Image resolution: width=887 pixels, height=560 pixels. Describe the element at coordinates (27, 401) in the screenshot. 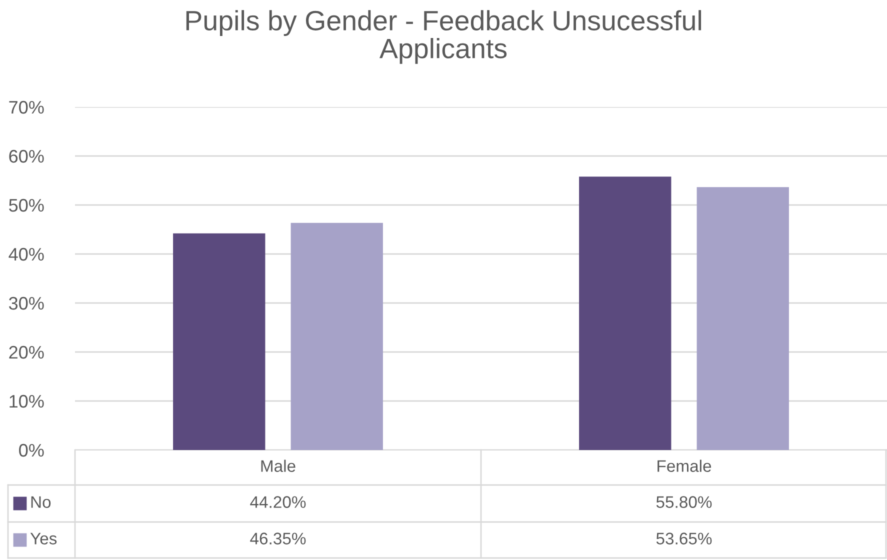

I see `y-tick-label: 10%` at that location.